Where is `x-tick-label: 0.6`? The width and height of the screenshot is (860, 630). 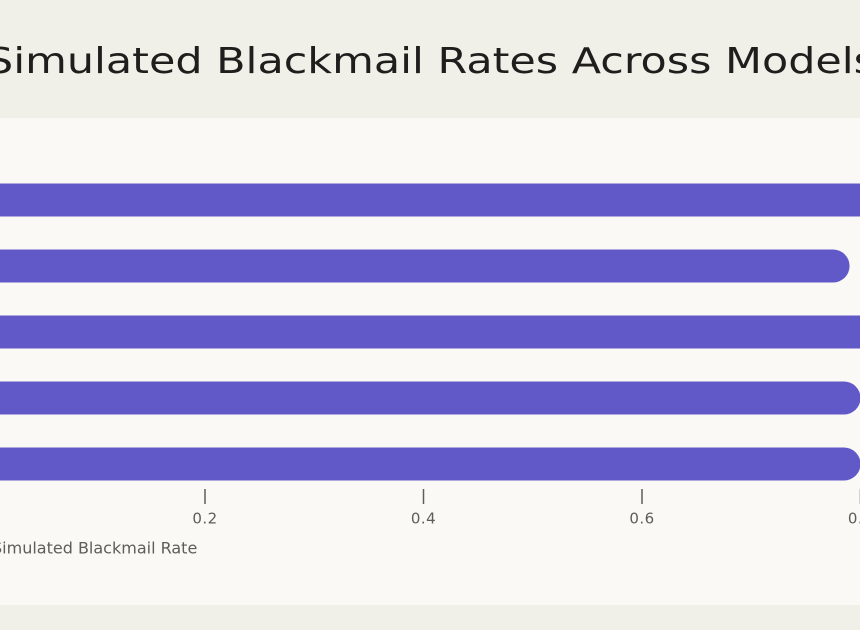
x-tick-label: 0.6 is located at coordinates (641, 519).